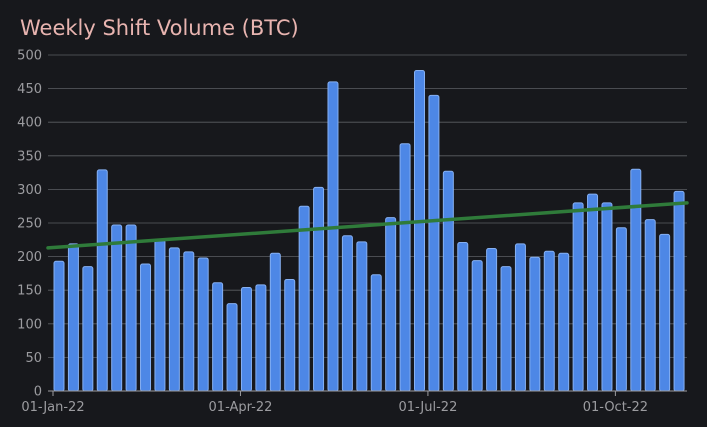 The width and height of the screenshot is (707, 427). What do you see at coordinates (29, 224) in the screenshot?
I see `y-tick-label: 250` at bounding box center [29, 224].